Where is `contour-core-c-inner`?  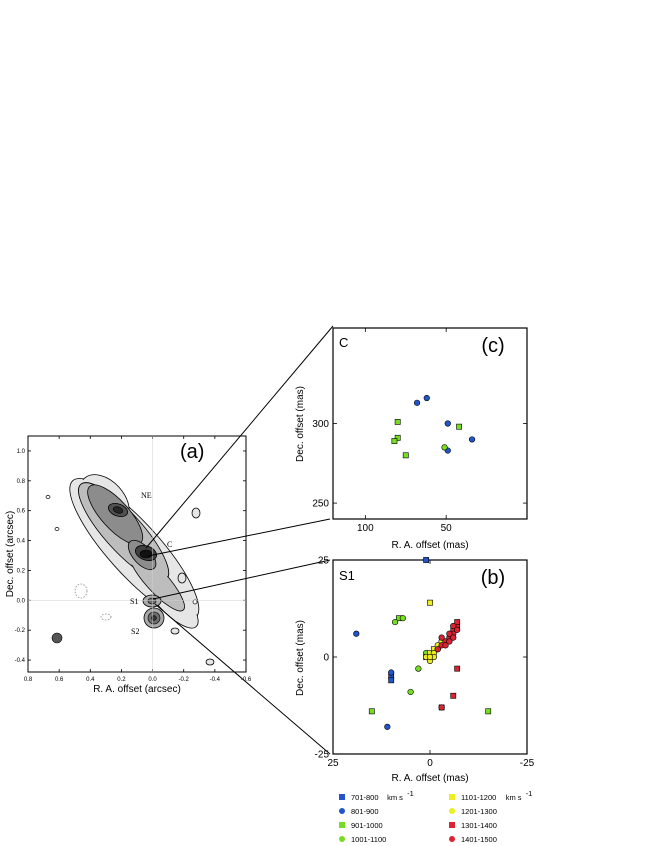 contour-core-c-inner is located at coordinates (146, 554).